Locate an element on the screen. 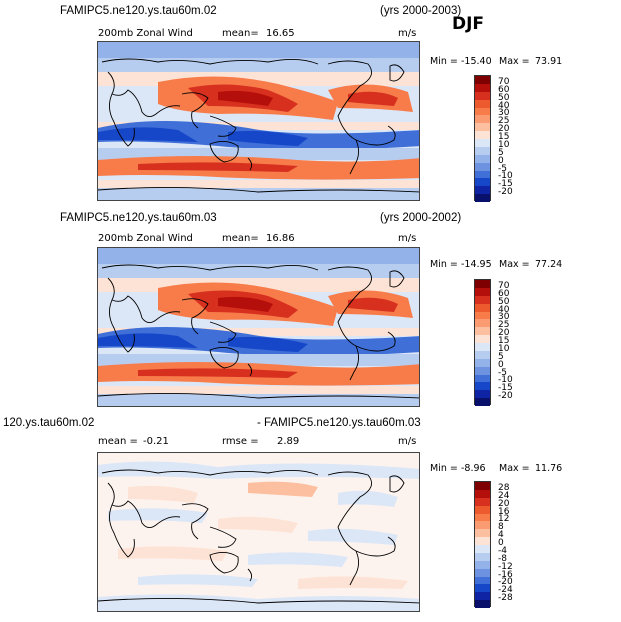 The image size is (621, 622). panel1-max-label: Max = is located at coordinates (514, 61).